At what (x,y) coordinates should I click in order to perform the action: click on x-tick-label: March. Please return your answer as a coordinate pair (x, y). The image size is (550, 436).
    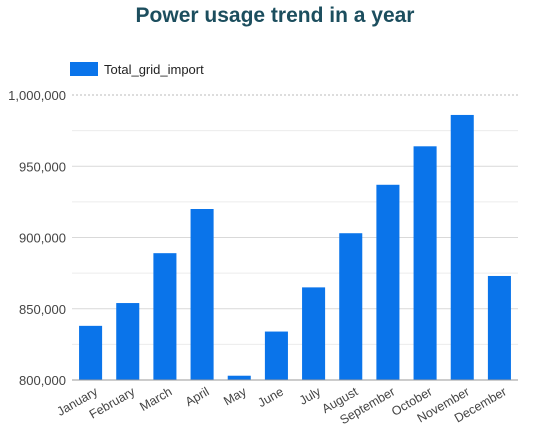
    Looking at the image, I should click on (155, 399).